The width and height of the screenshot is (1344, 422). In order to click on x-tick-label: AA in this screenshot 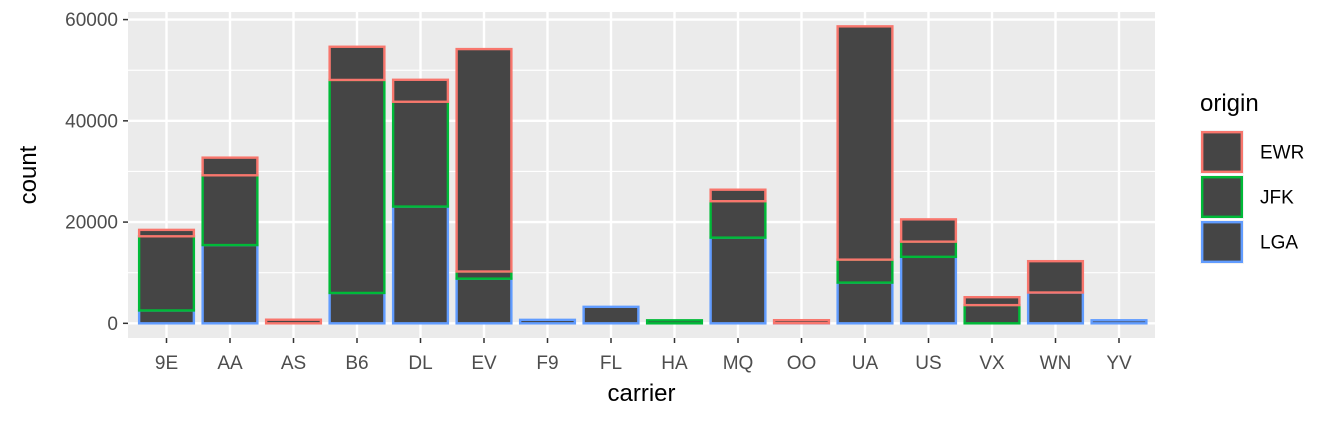, I will do `click(230, 363)`.